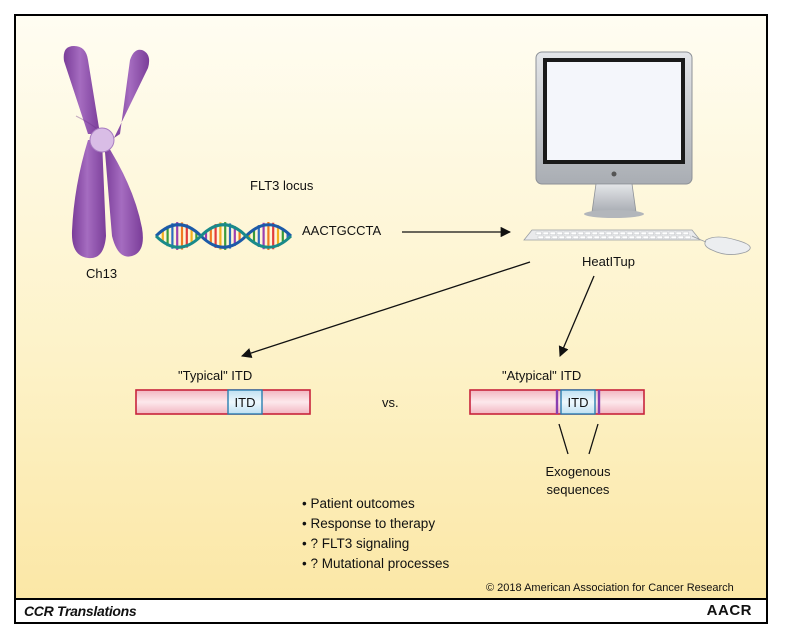  What do you see at coordinates (386, 310) in the screenshot?
I see `software-to-typical-arrow` at bounding box center [386, 310].